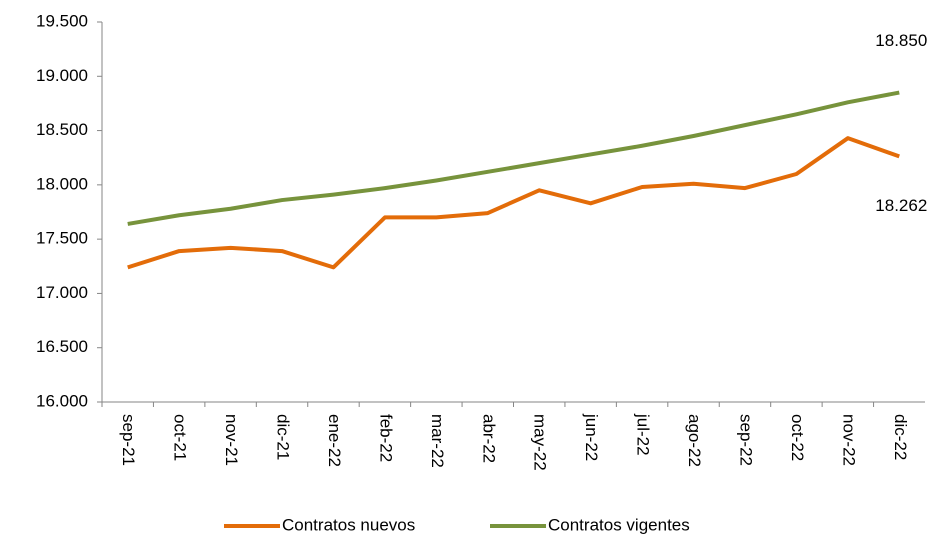 This screenshot has width=949, height=543. I want to click on y-tick-label: 17.500, so click(62, 238).